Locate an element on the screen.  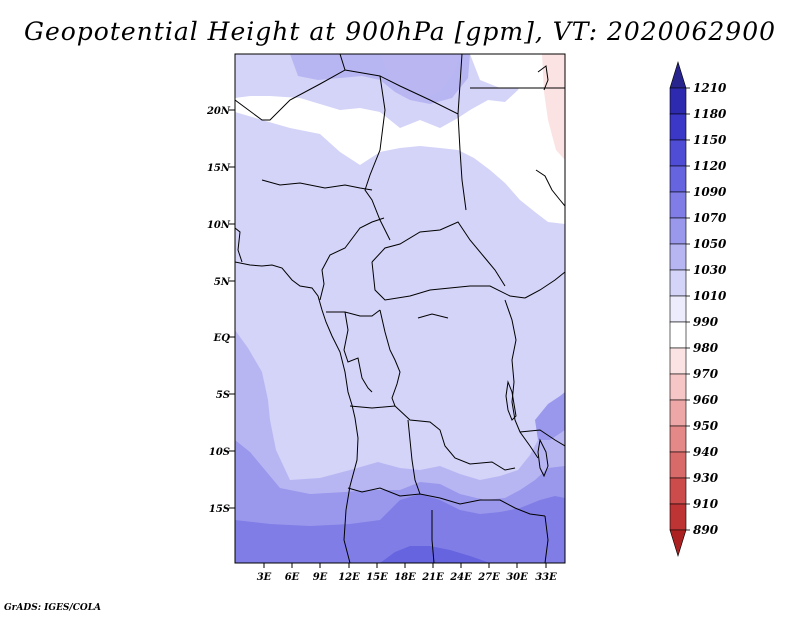
west-coast is located at coordinates (297, 412).